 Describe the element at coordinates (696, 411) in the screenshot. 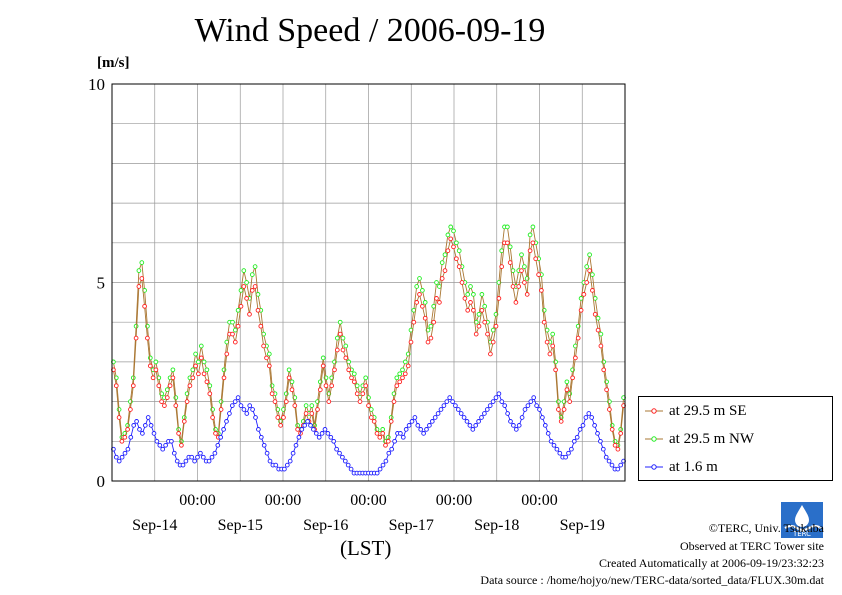

I see `legend-item-se: at 29.5 m SE` at that location.